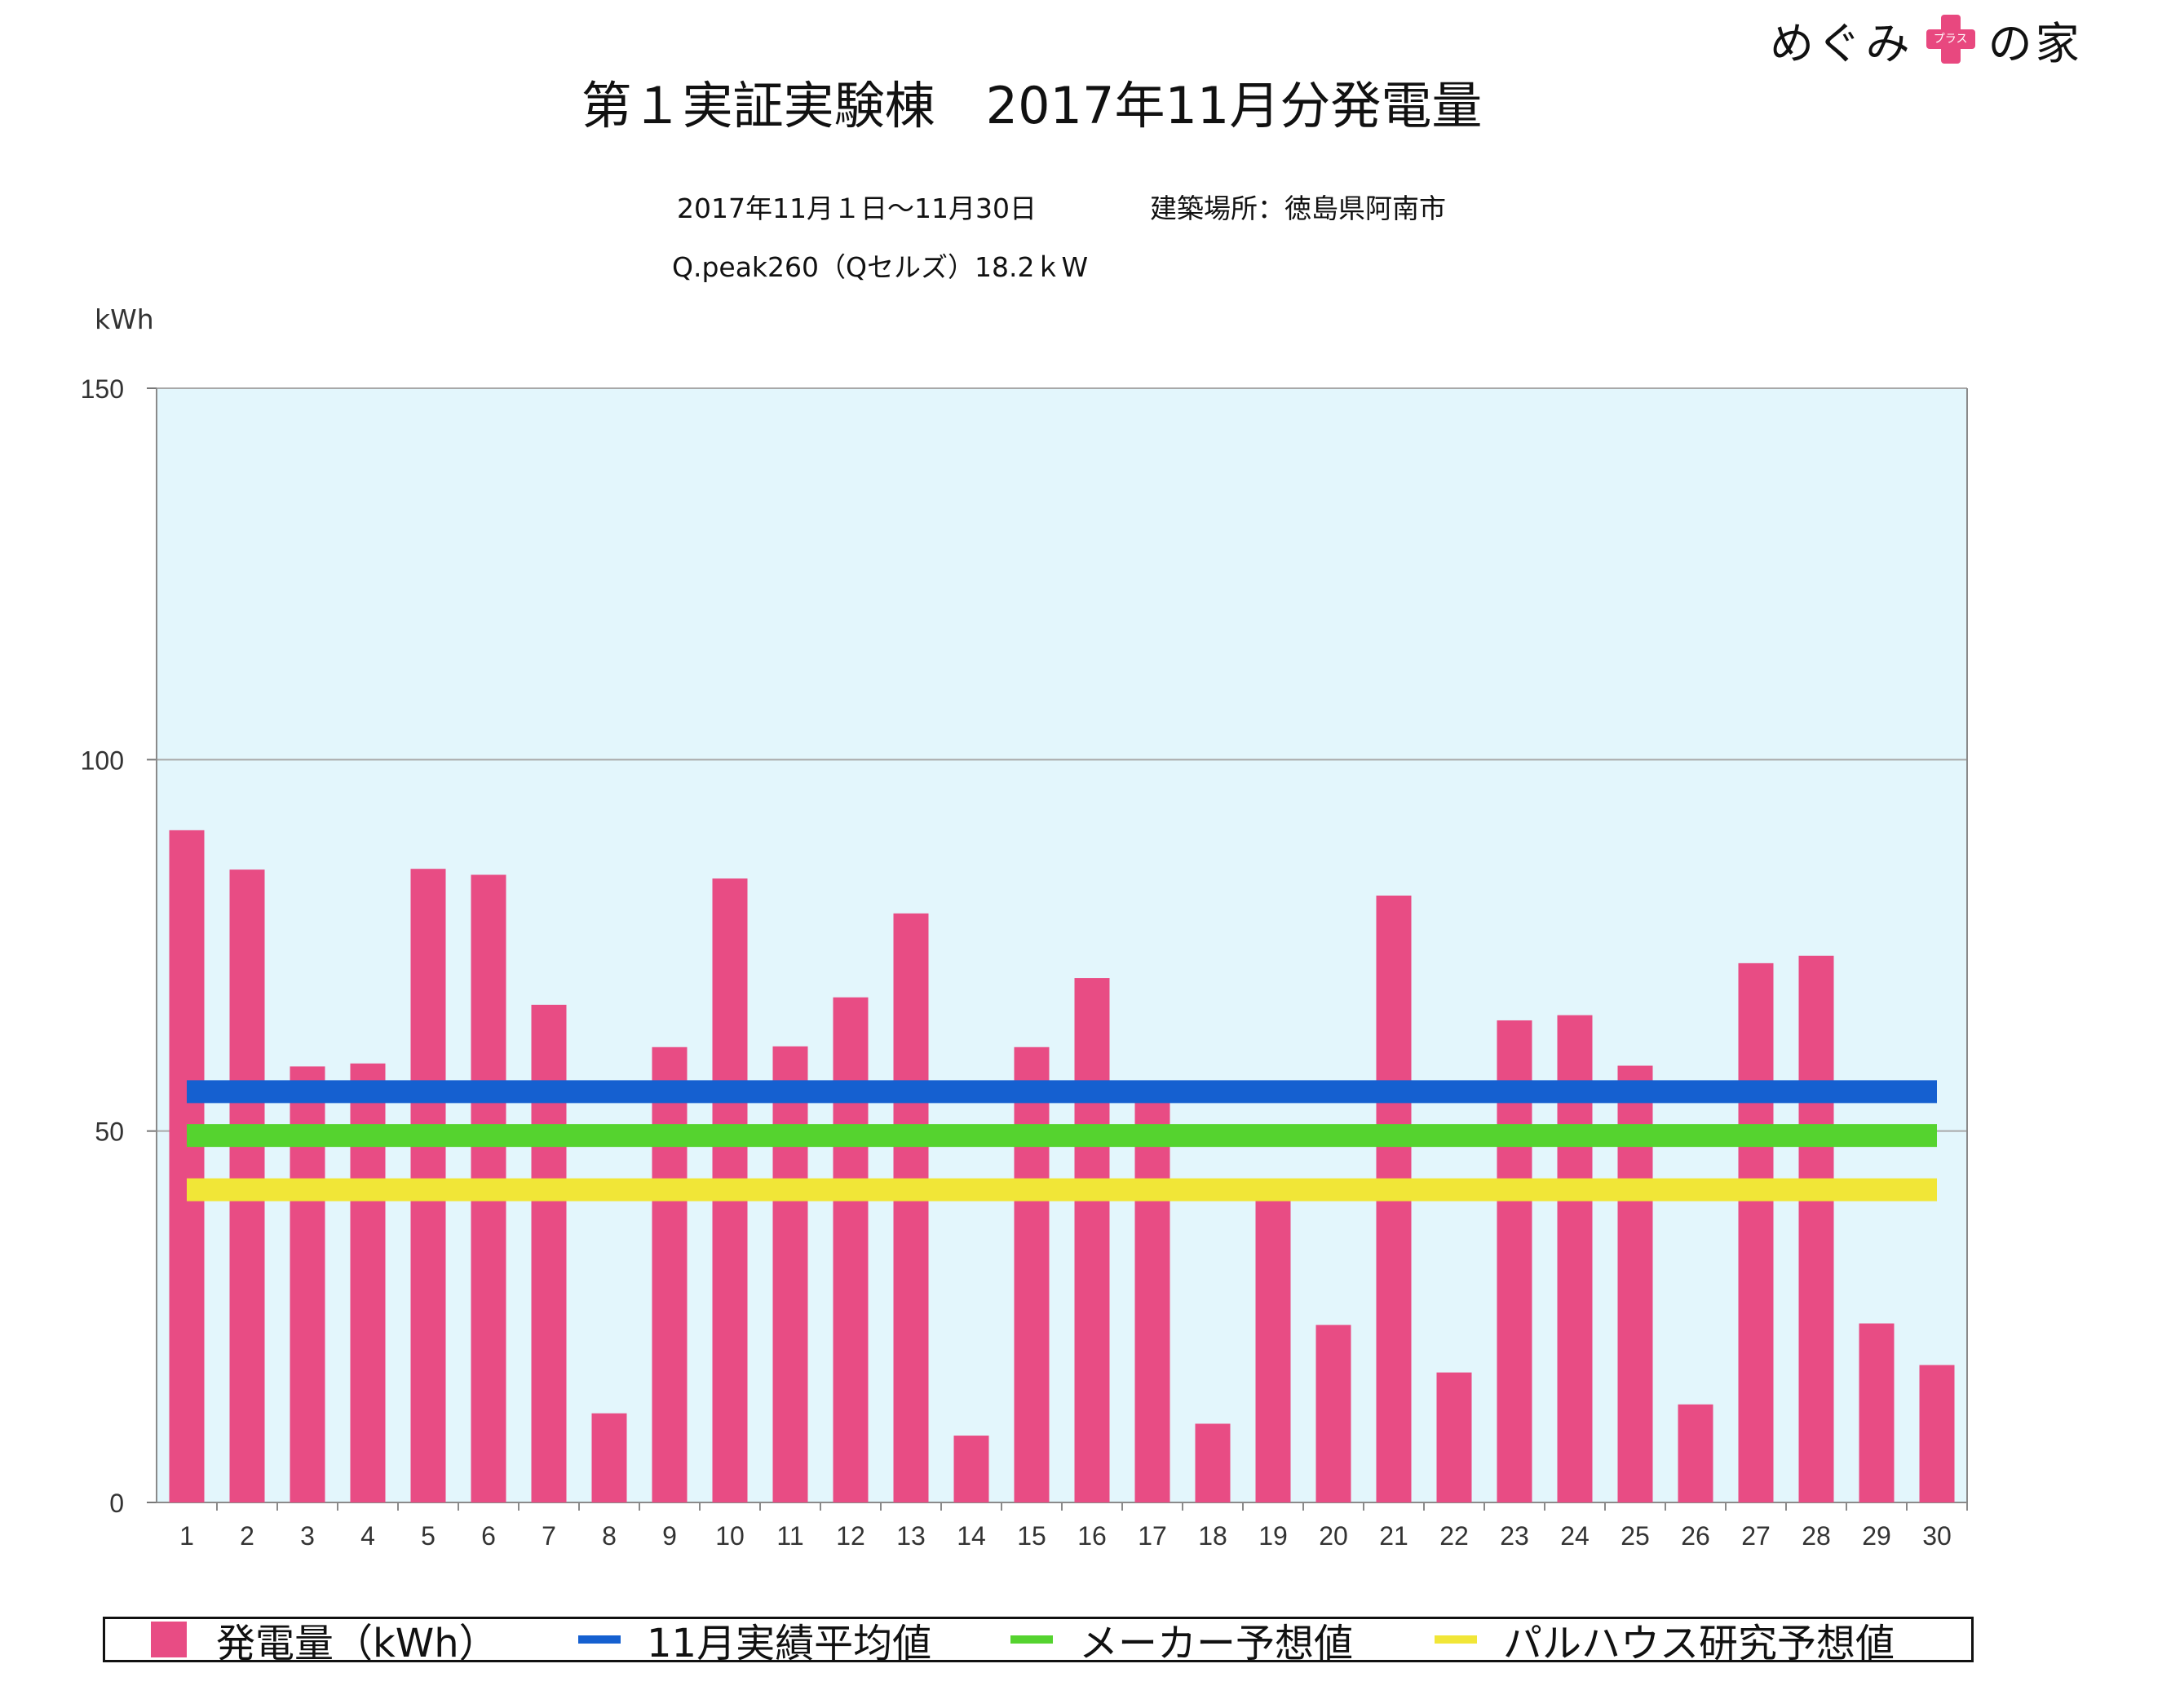 The height and width of the screenshot is (1708, 2171). I want to click on legend-swatch-palhouse, so click(1456, 1639).